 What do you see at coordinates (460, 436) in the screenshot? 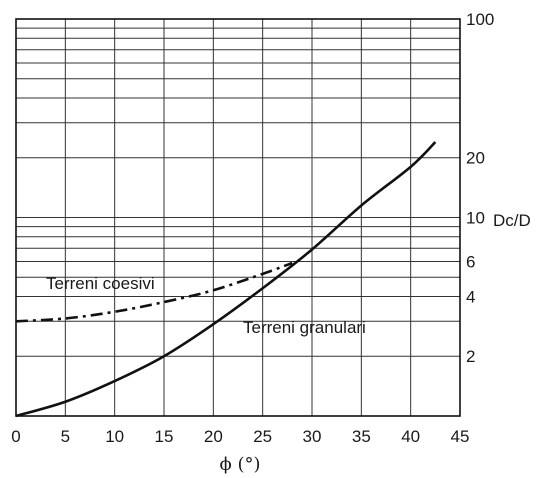
I see `x-tick-label: 45` at bounding box center [460, 436].